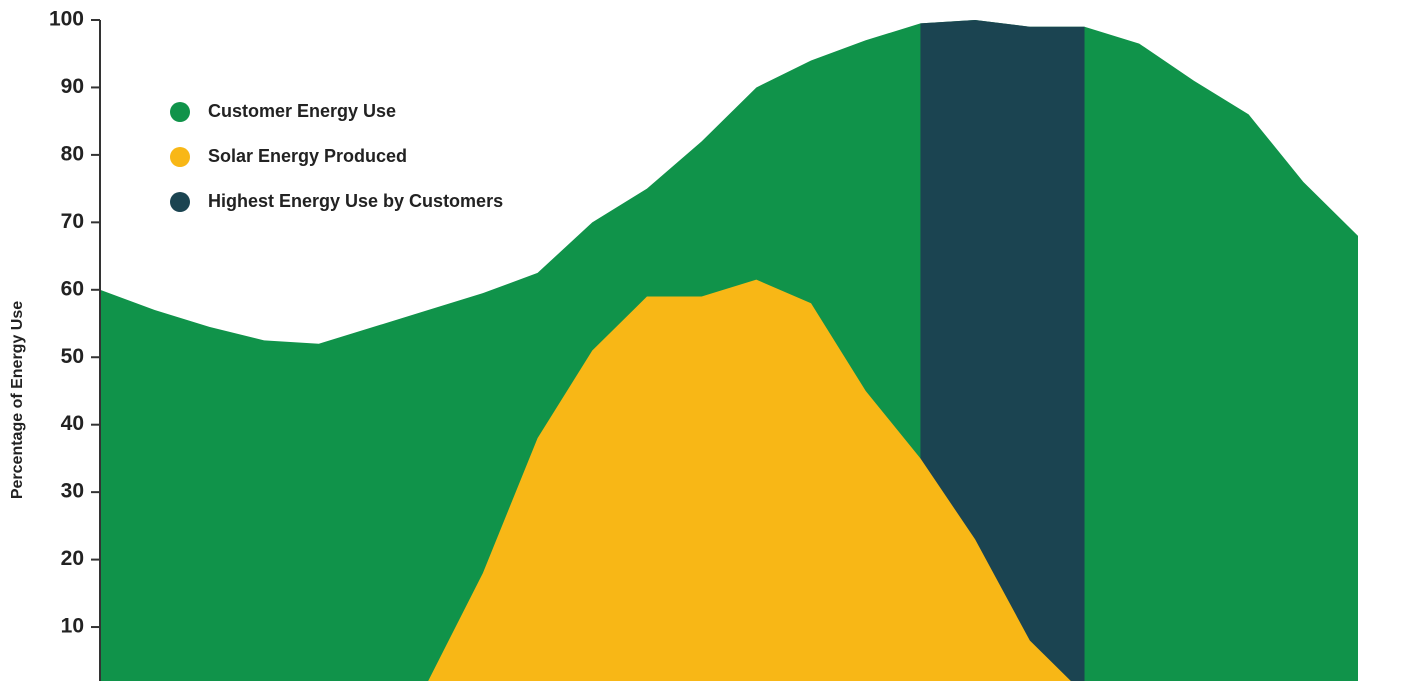 This screenshot has height=681, width=1422. Describe the element at coordinates (307, 156) in the screenshot. I see `legend-label: Solar Energy Produced` at that location.